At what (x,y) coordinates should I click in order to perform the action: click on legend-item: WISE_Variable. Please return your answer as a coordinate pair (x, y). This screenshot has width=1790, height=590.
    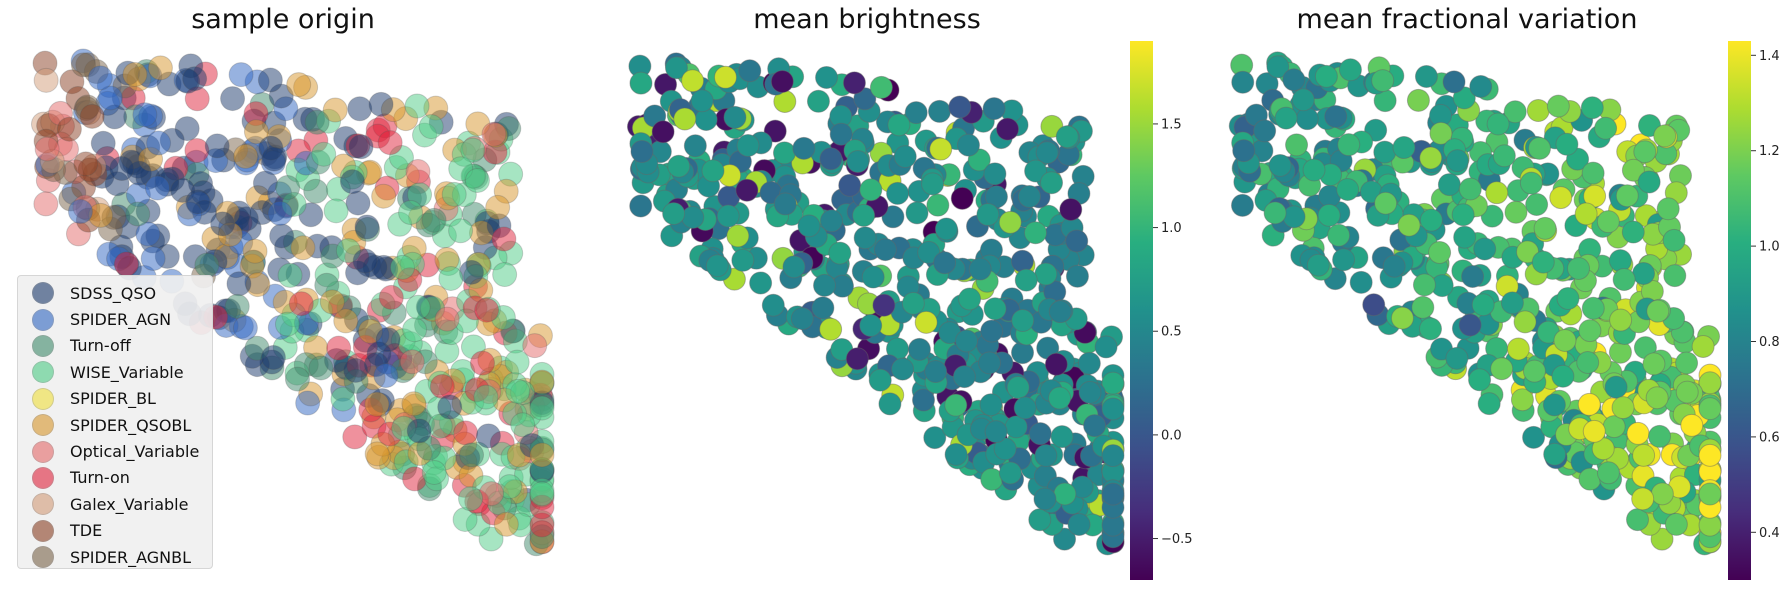
    Looking at the image, I should click on (115, 372).